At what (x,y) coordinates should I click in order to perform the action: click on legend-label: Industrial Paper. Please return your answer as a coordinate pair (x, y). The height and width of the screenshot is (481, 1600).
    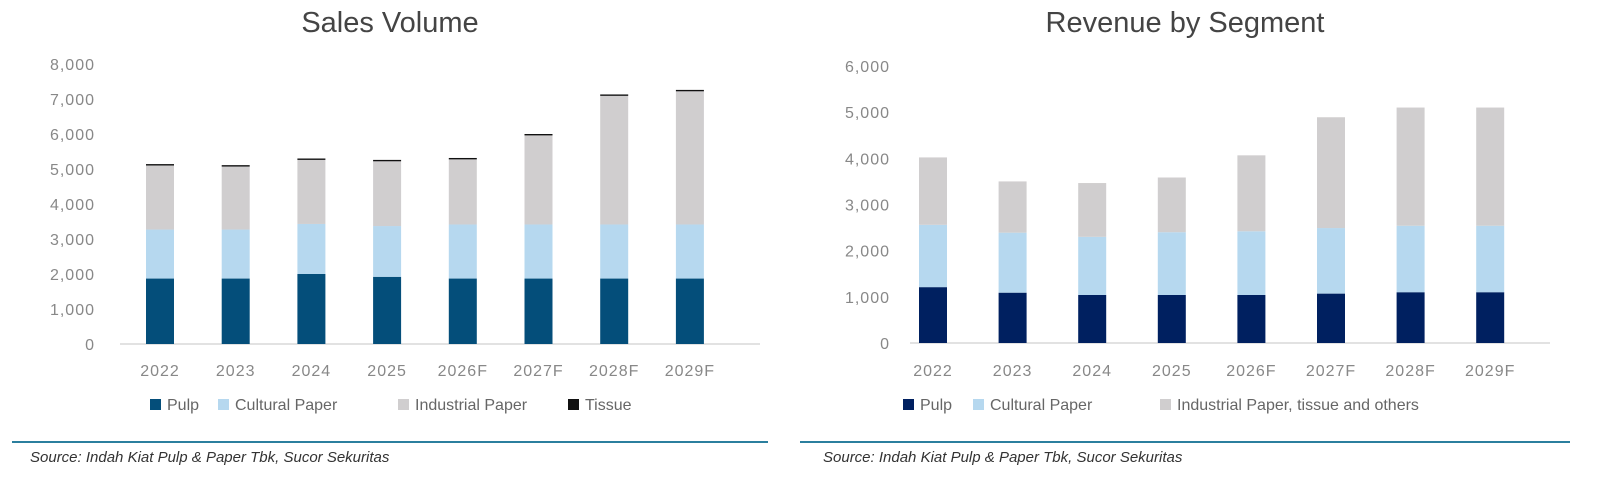
    Looking at the image, I should click on (471, 405).